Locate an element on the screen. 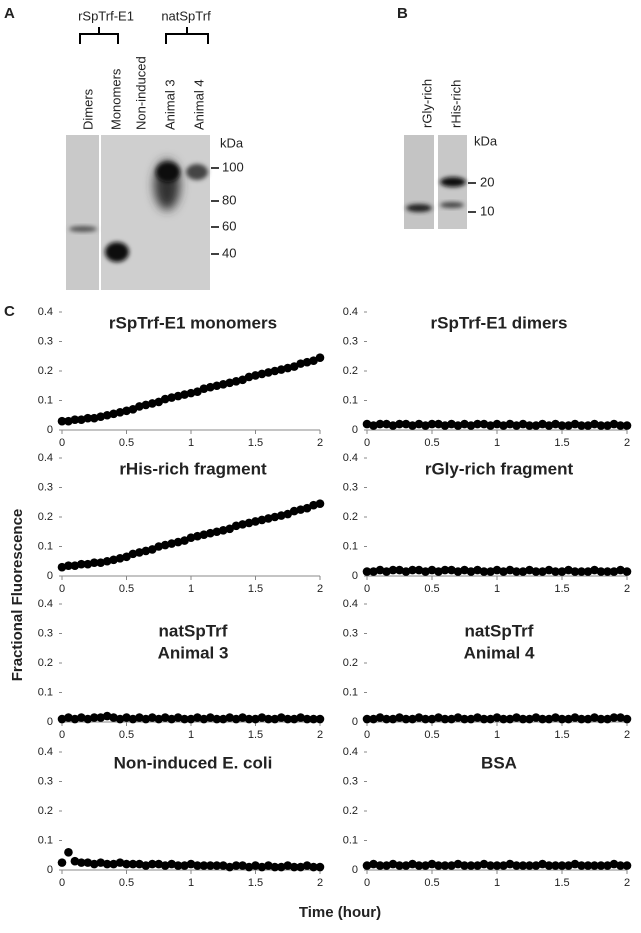 Image resolution: width=641 pixels, height=933 pixels. panel-label: C is located at coordinates (9, 311).